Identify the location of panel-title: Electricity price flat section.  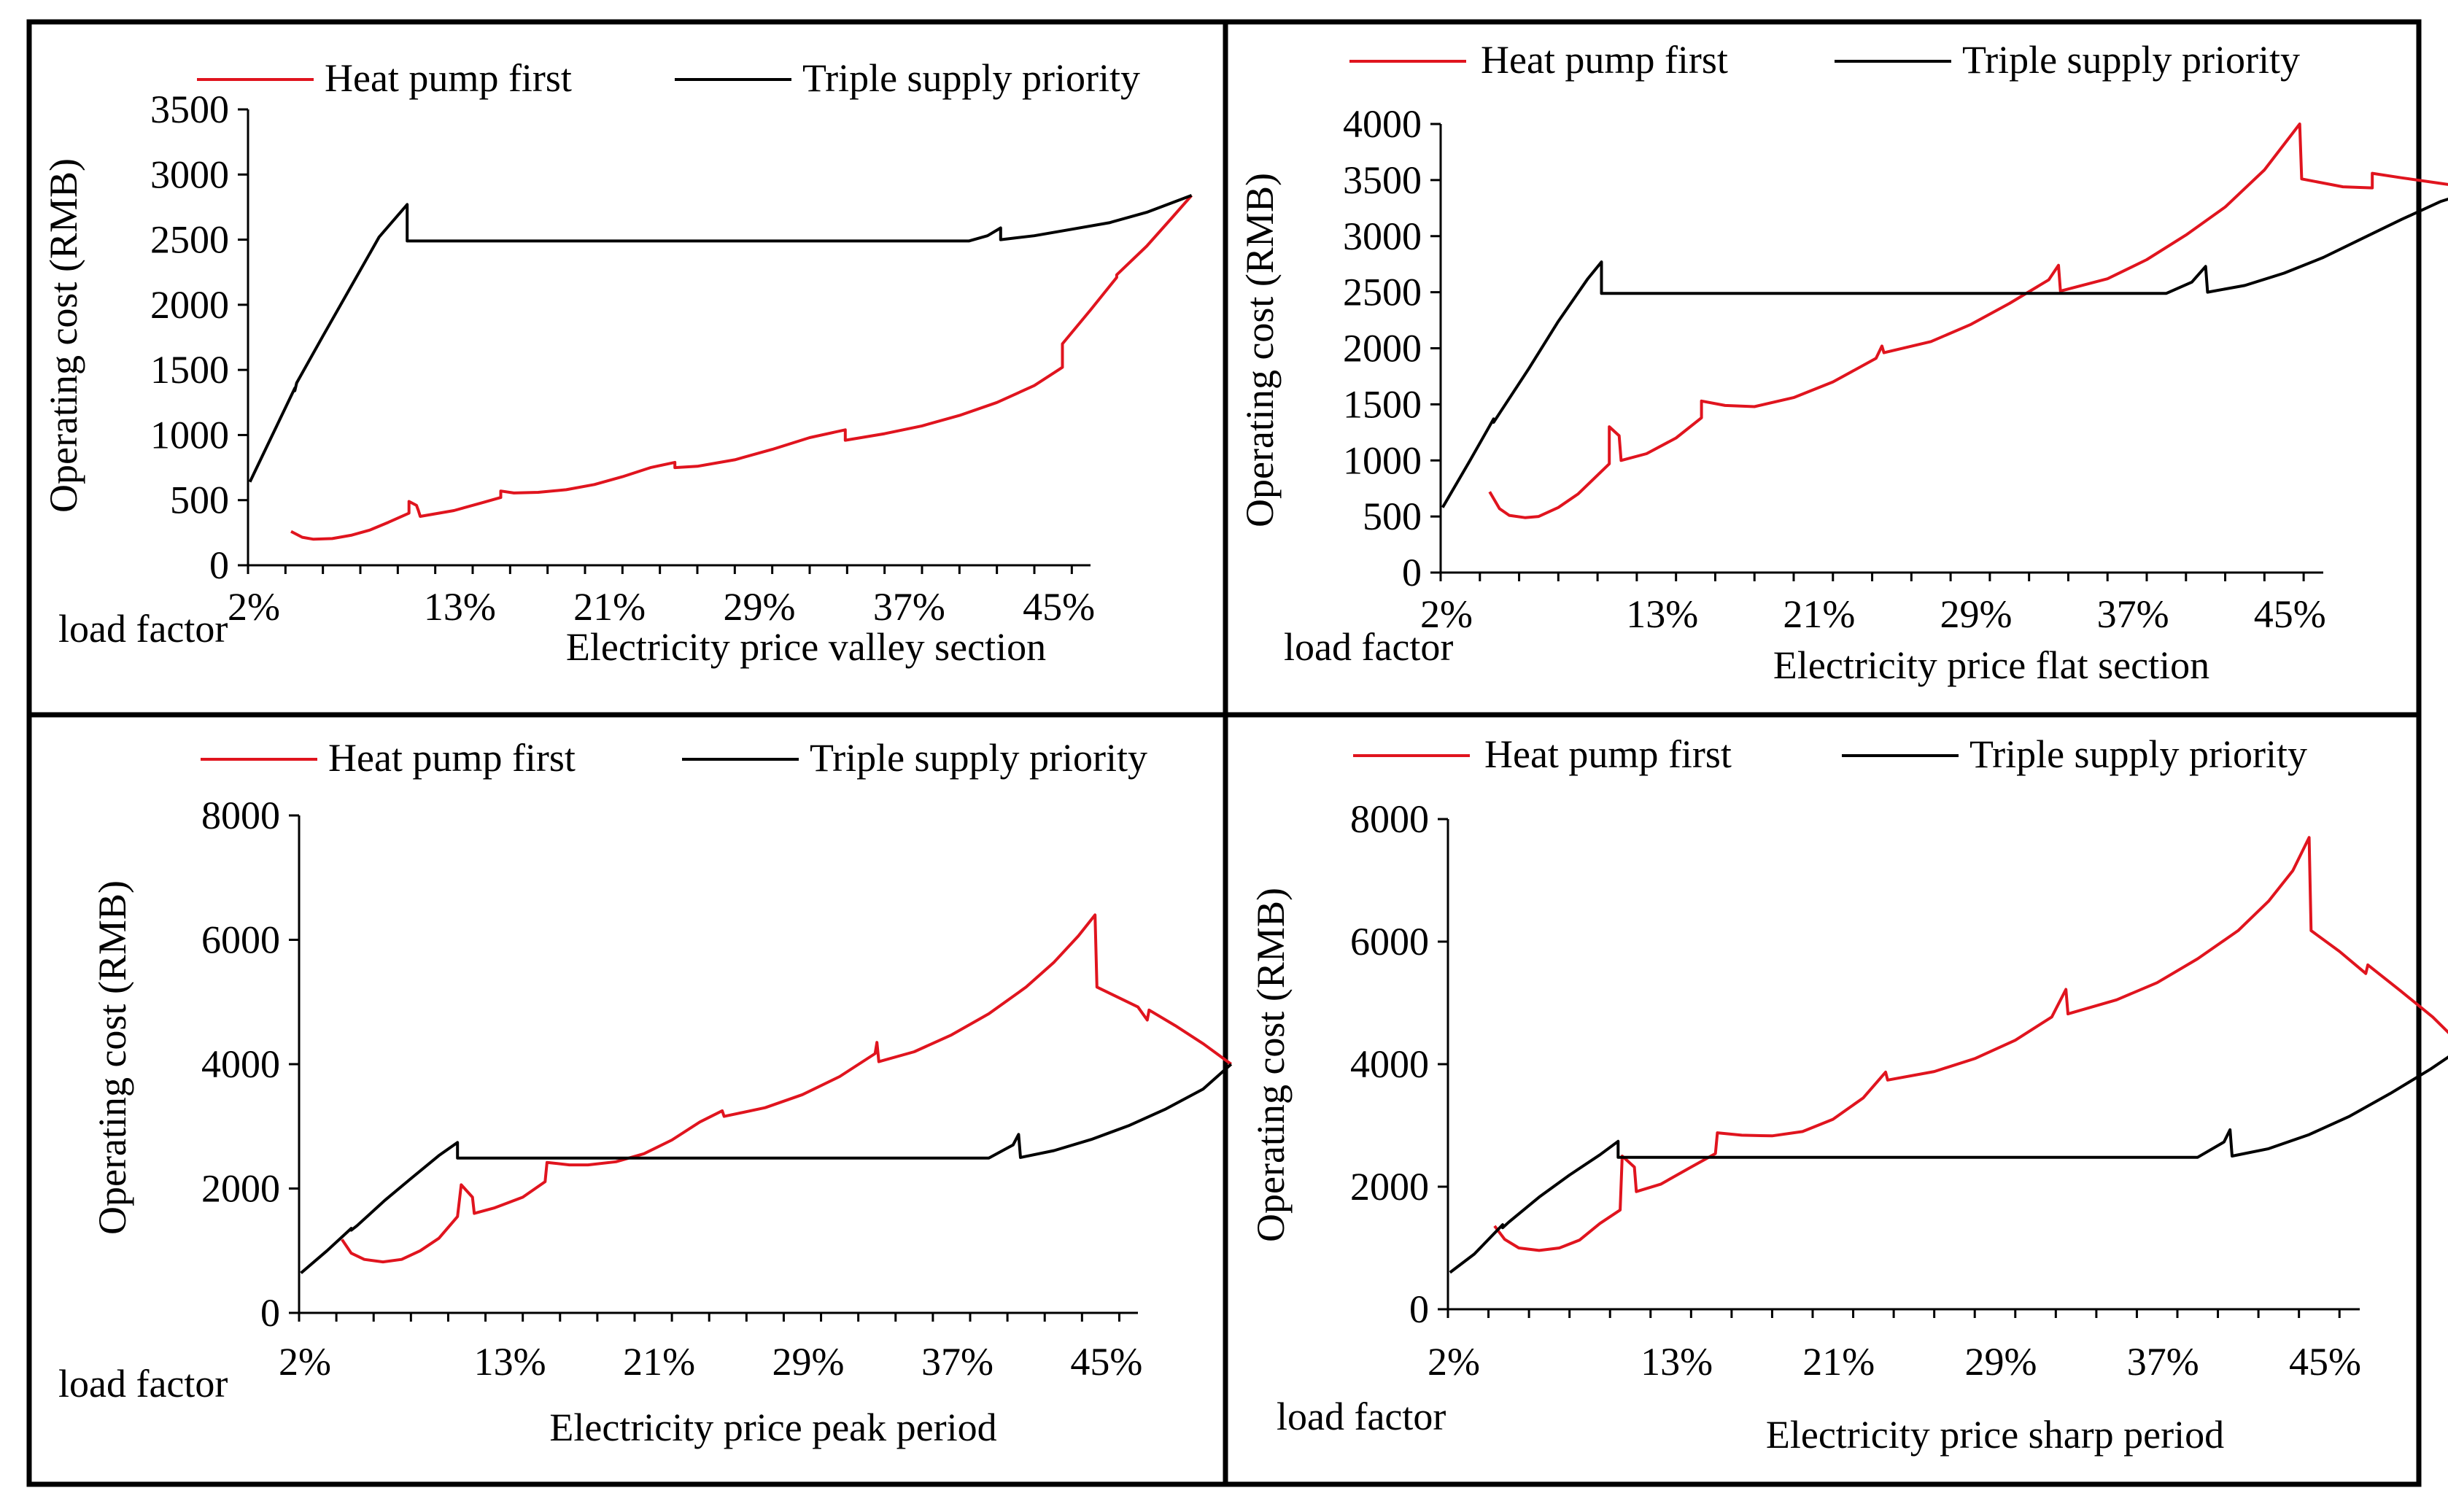
(1991, 665).